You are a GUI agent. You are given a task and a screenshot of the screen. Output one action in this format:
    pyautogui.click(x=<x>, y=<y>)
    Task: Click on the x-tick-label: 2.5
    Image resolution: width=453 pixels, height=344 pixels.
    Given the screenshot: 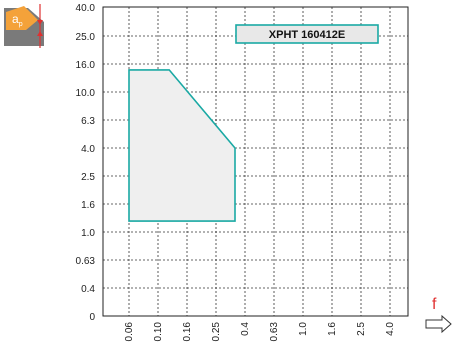 What is the action you would take?
    pyautogui.click(x=361, y=329)
    